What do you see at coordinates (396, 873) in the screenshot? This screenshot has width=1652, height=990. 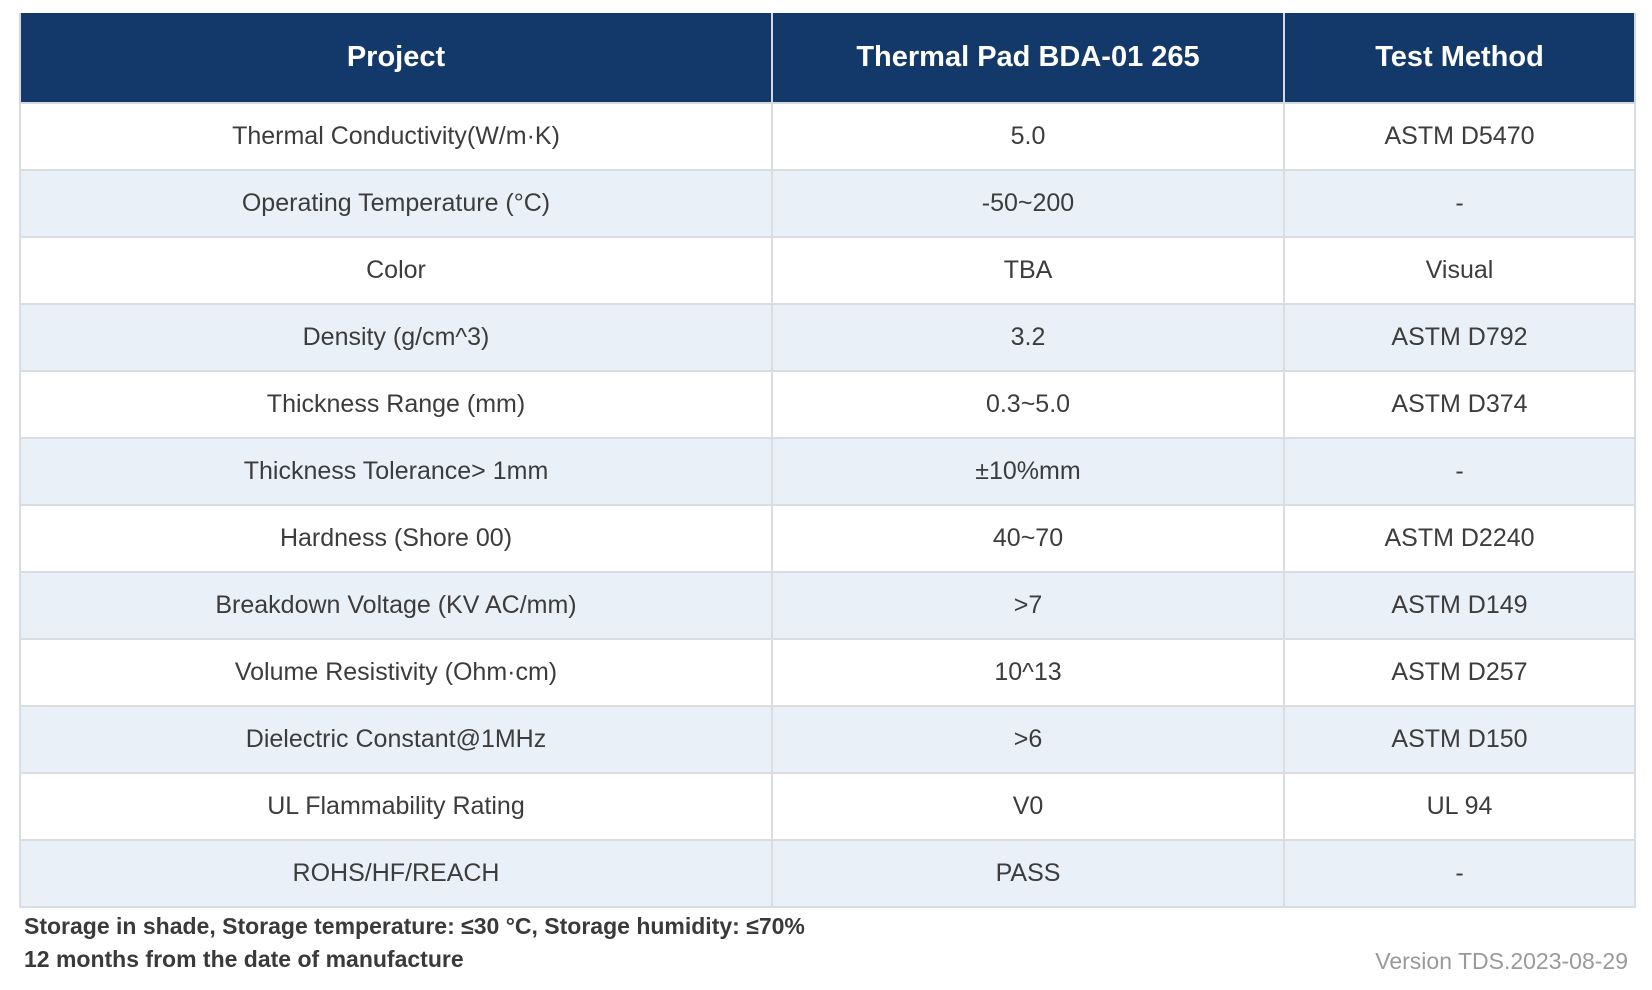 I see `cell-property: ROHS/HF/REACH` at bounding box center [396, 873].